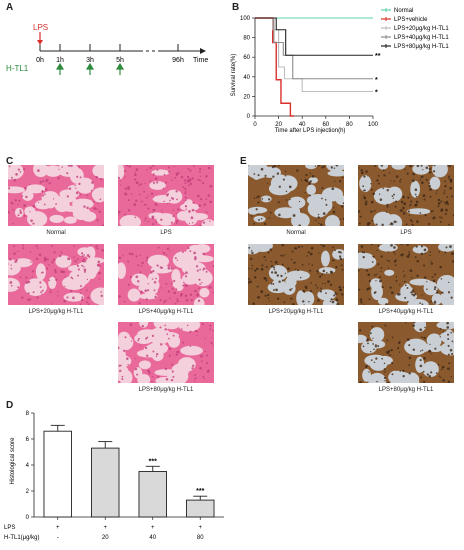  What do you see at coordinates (373, 125) in the screenshot?
I see `survival-xtick-label-100: 100` at bounding box center [373, 125].